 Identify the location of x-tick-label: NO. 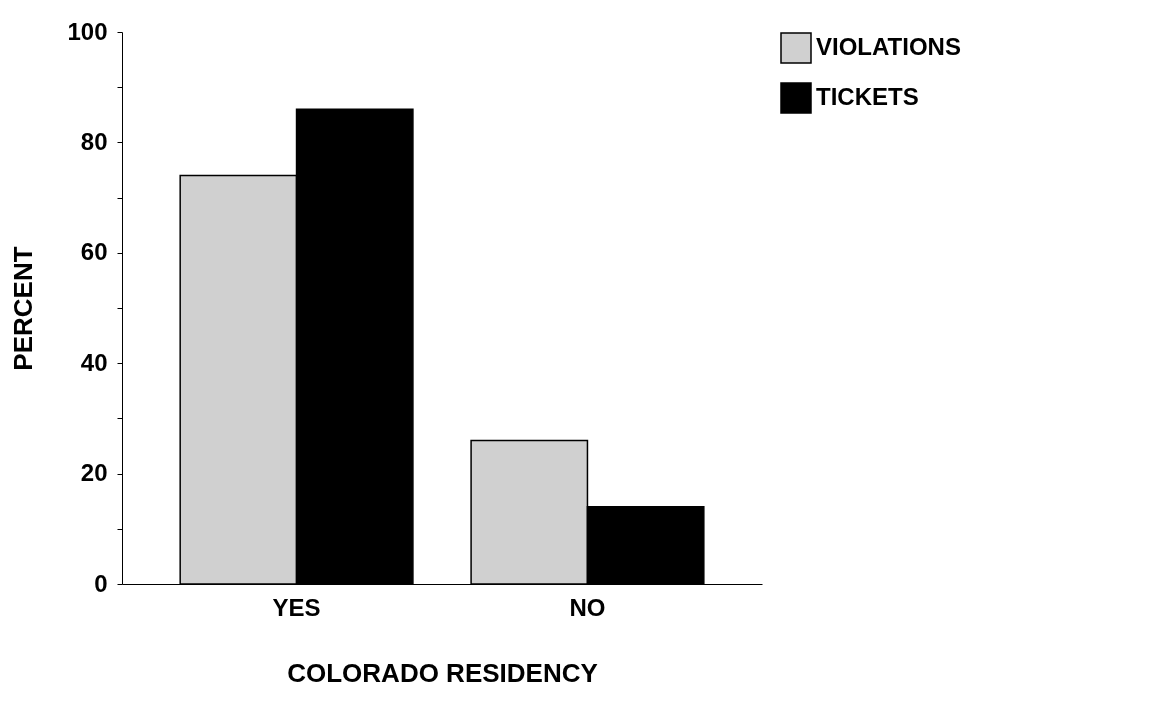
(587, 607).